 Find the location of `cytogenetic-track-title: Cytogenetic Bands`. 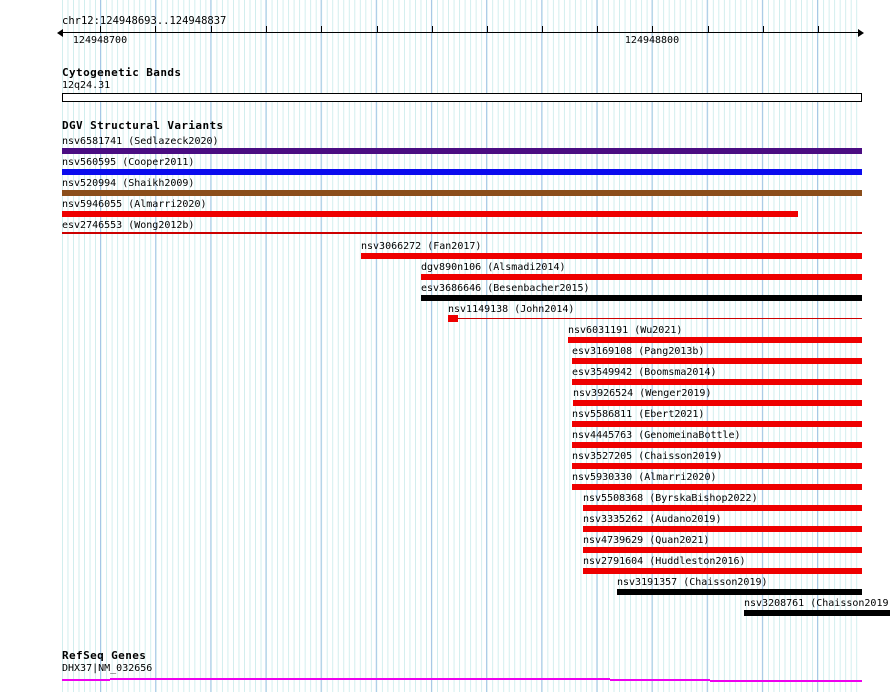

cytogenetic-track-title: Cytogenetic Bands is located at coordinates (122, 72).